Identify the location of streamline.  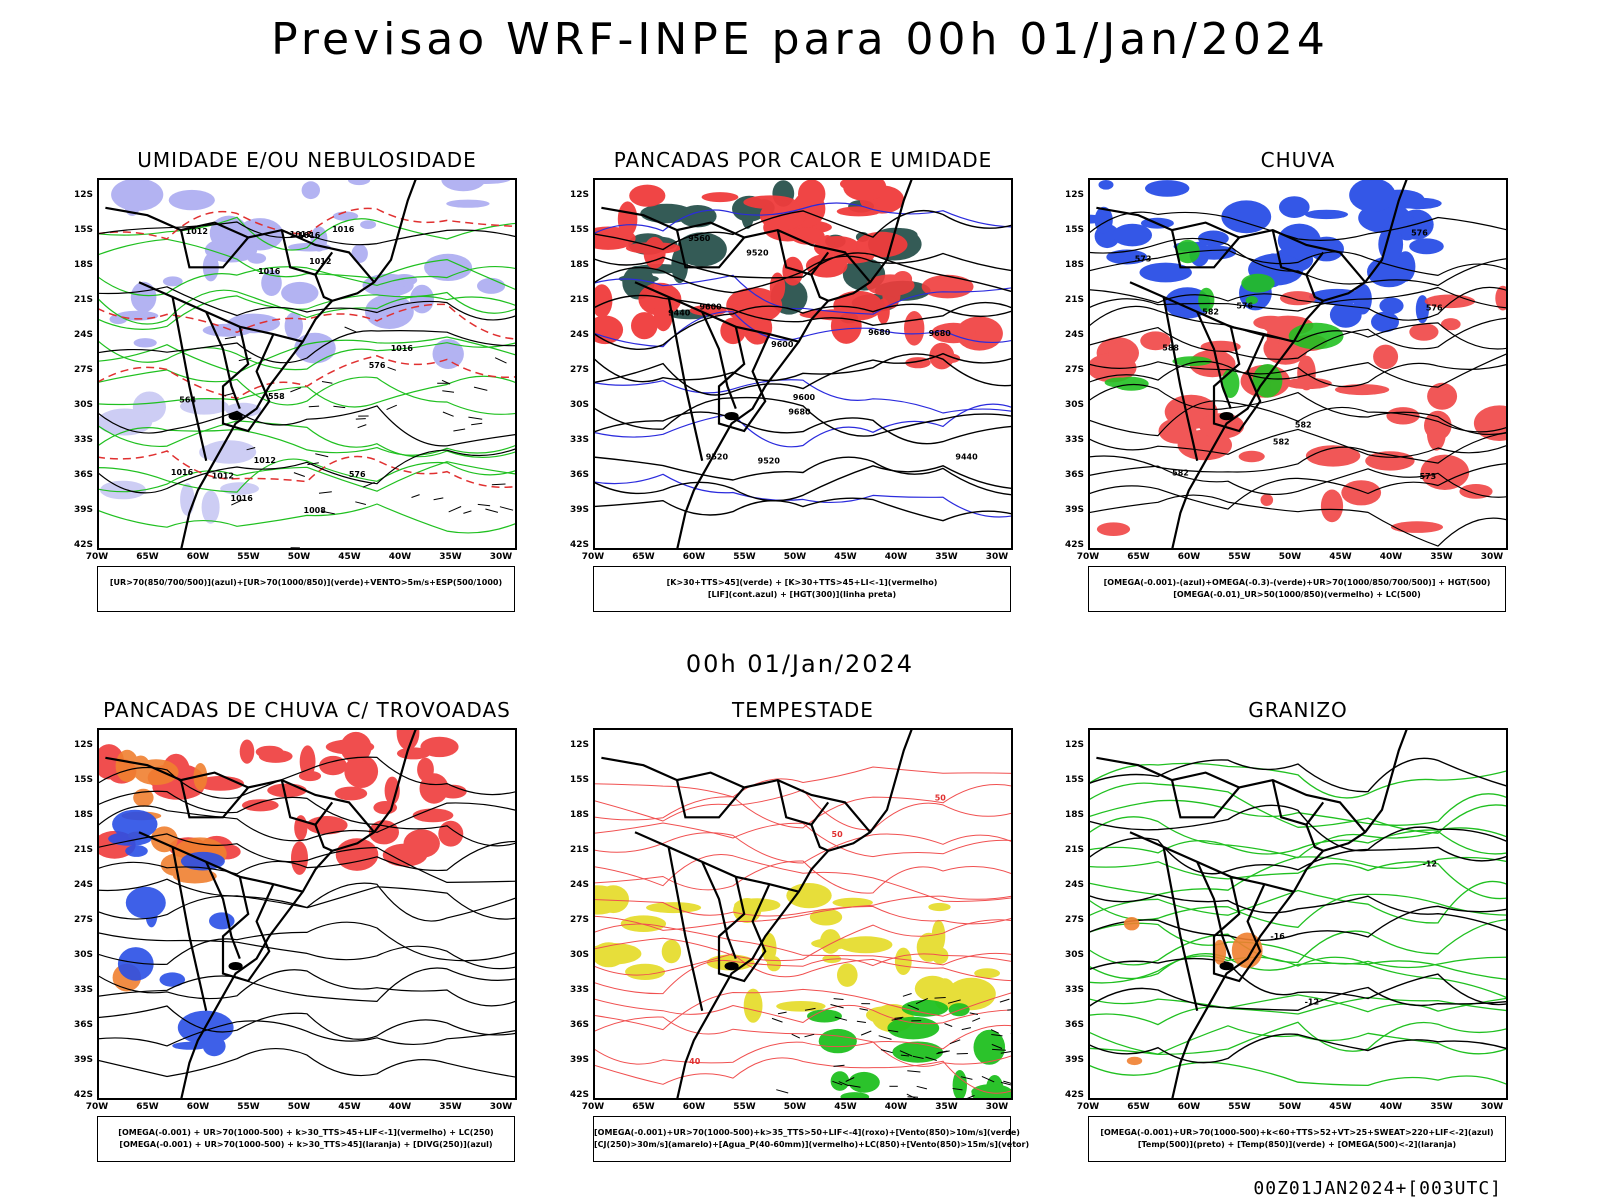
(307, 917).